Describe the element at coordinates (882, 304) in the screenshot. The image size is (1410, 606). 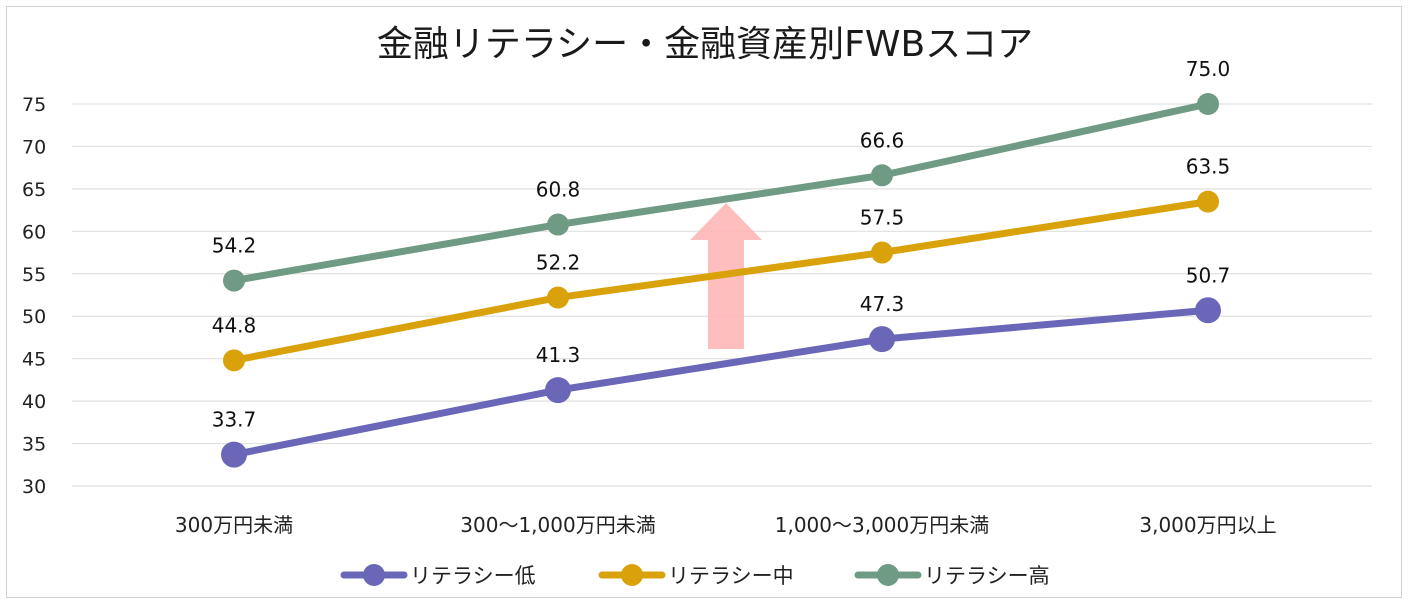
I see `data-label: 47.3` at that location.